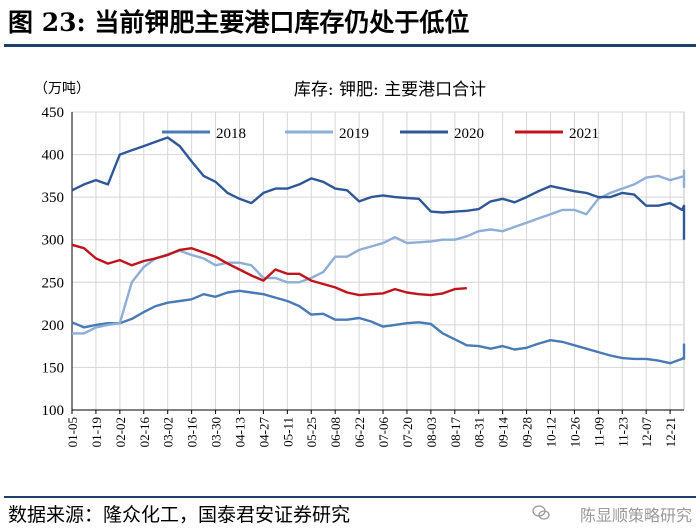  I want to click on y-tick-label: 450, so click(53, 113).